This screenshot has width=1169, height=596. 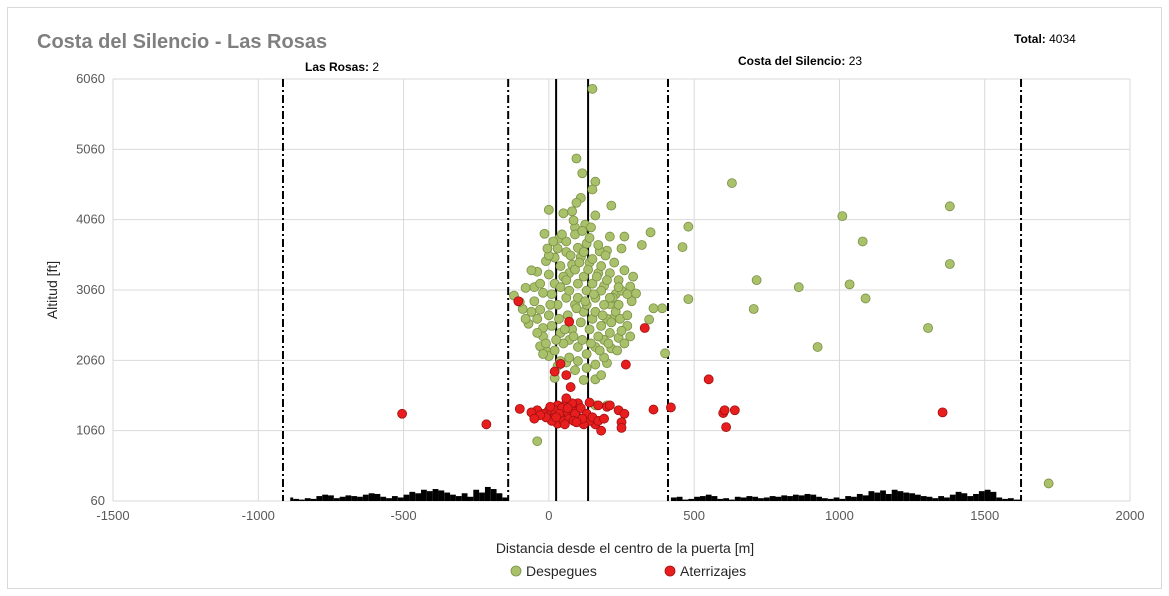 What do you see at coordinates (90, 78) in the screenshot?
I see `y-tick-label: 6060` at bounding box center [90, 78].